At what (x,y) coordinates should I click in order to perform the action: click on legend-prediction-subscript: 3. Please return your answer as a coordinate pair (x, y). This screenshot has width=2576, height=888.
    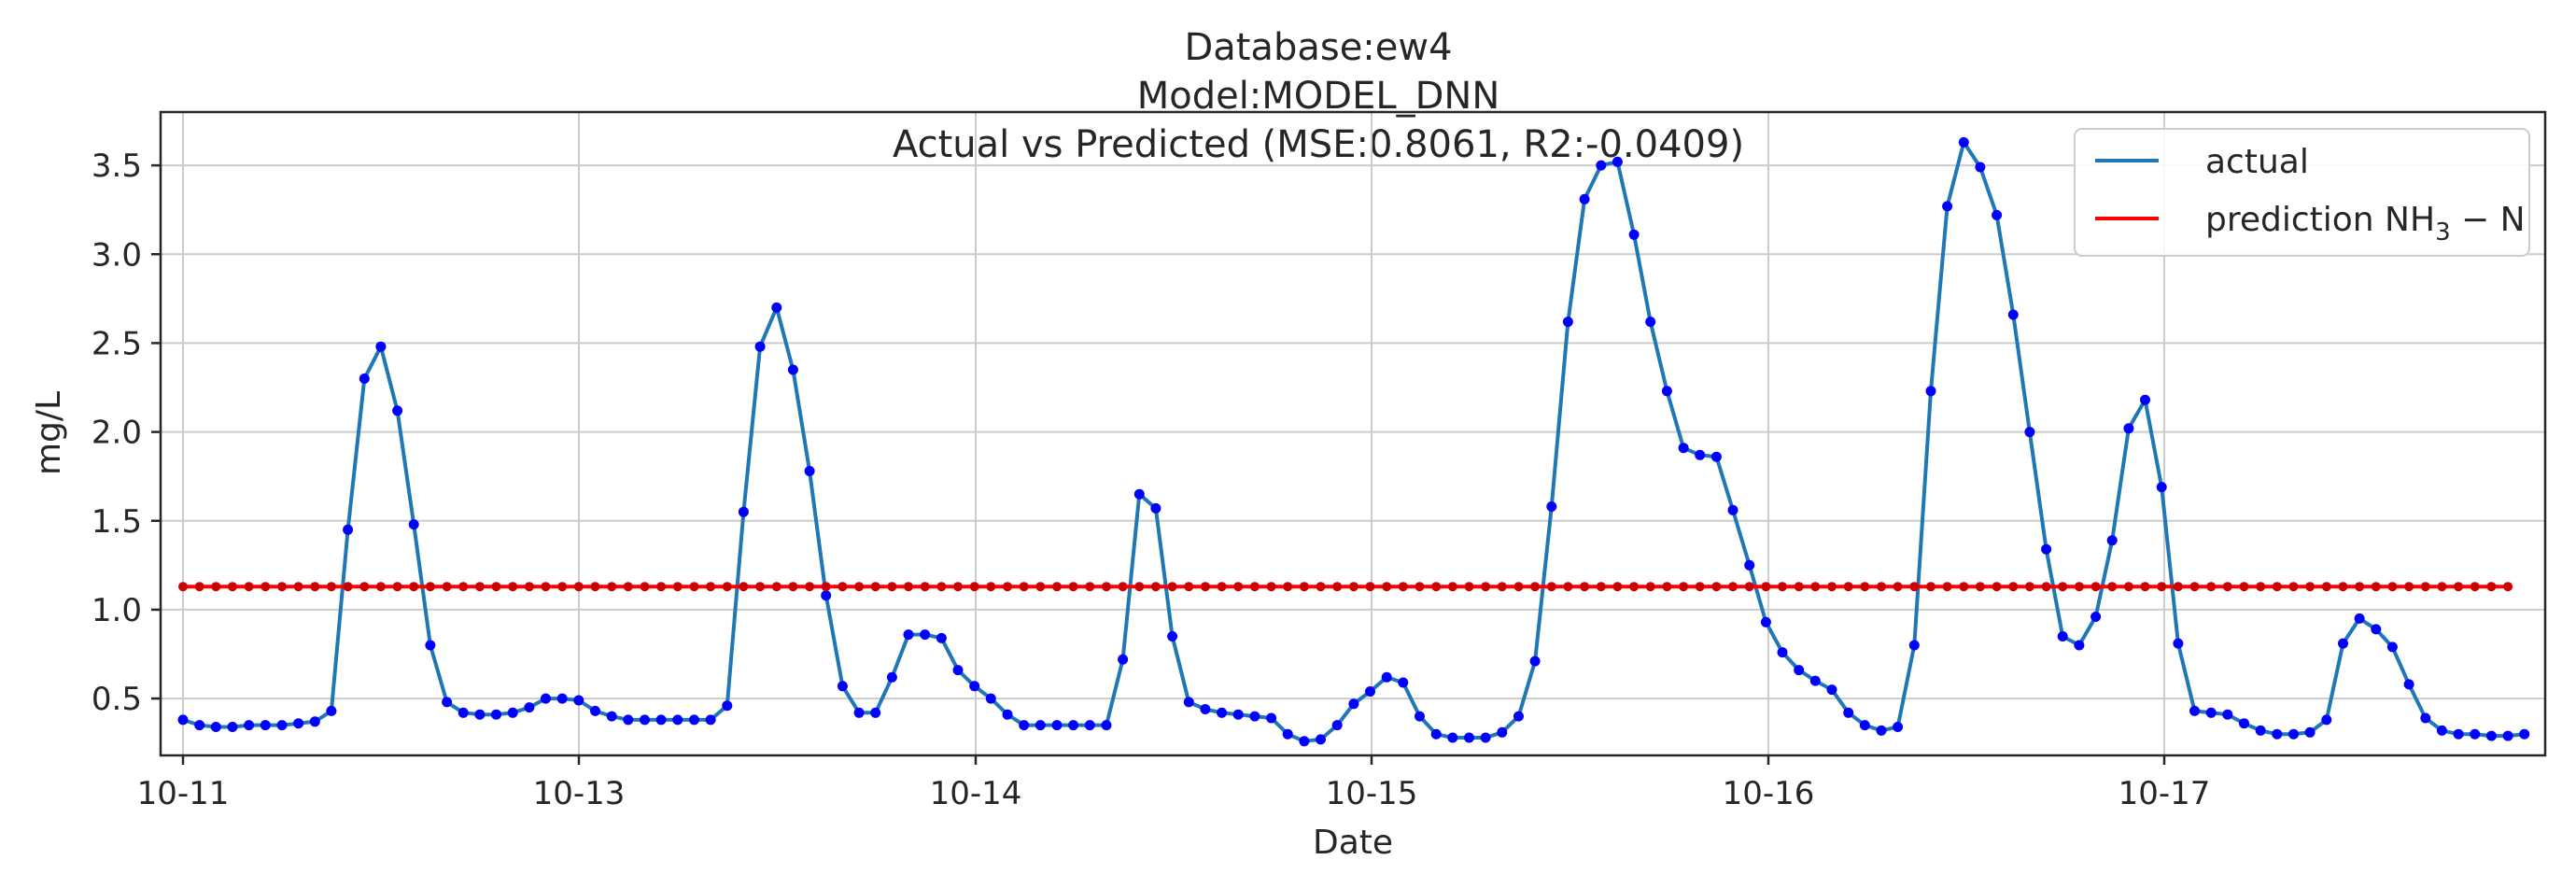
    Looking at the image, I should click on (2443, 232).